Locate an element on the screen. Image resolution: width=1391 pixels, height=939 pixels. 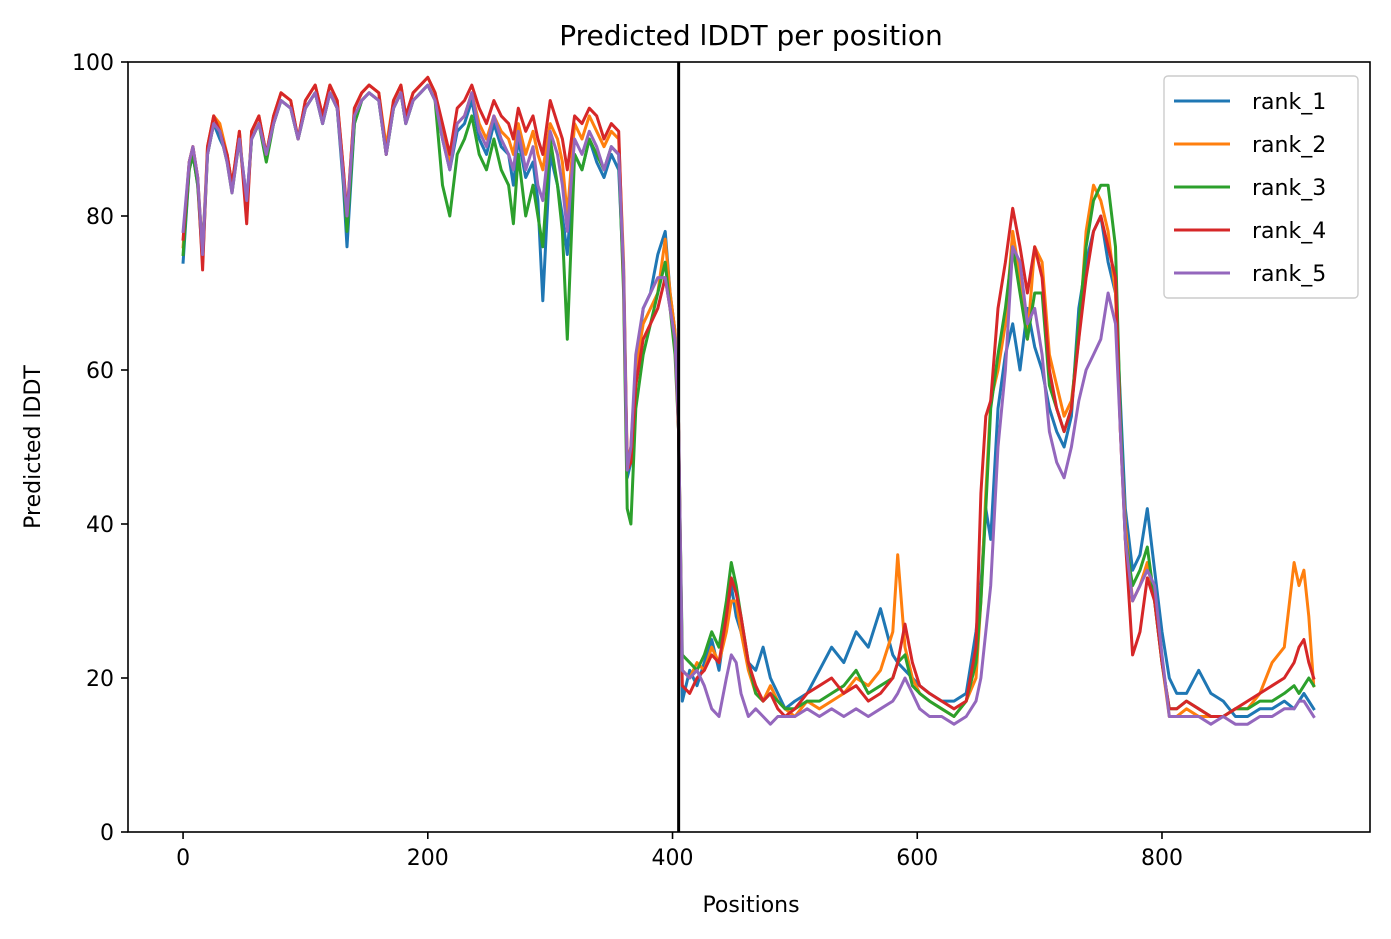
y-axis-label: Predicted lDDT is located at coordinates (33, 447).